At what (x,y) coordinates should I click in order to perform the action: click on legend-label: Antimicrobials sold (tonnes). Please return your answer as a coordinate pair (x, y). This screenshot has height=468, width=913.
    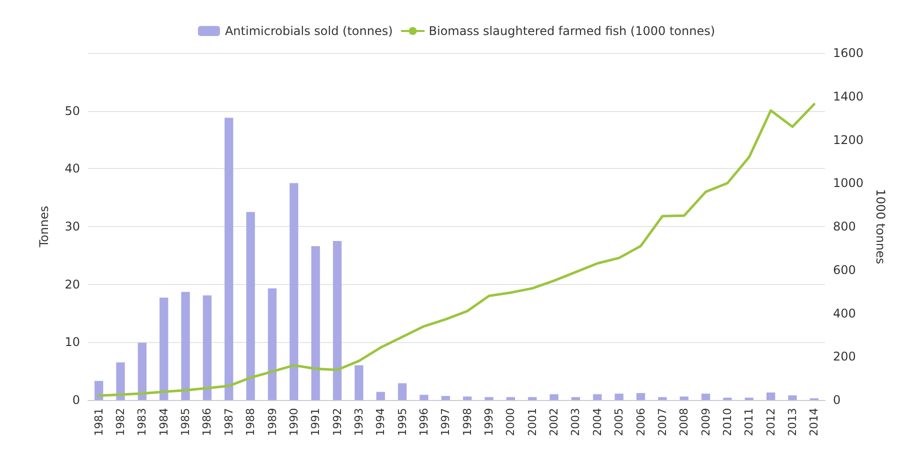
    Looking at the image, I should click on (308, 31).